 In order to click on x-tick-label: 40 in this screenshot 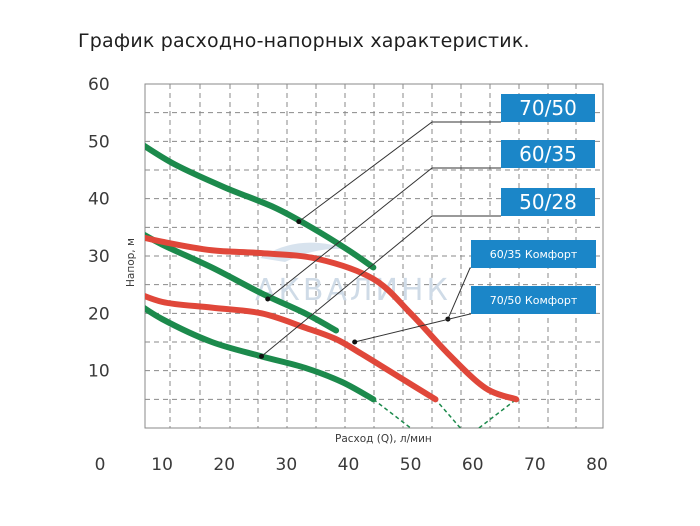, I will do `click(349, 465)`.